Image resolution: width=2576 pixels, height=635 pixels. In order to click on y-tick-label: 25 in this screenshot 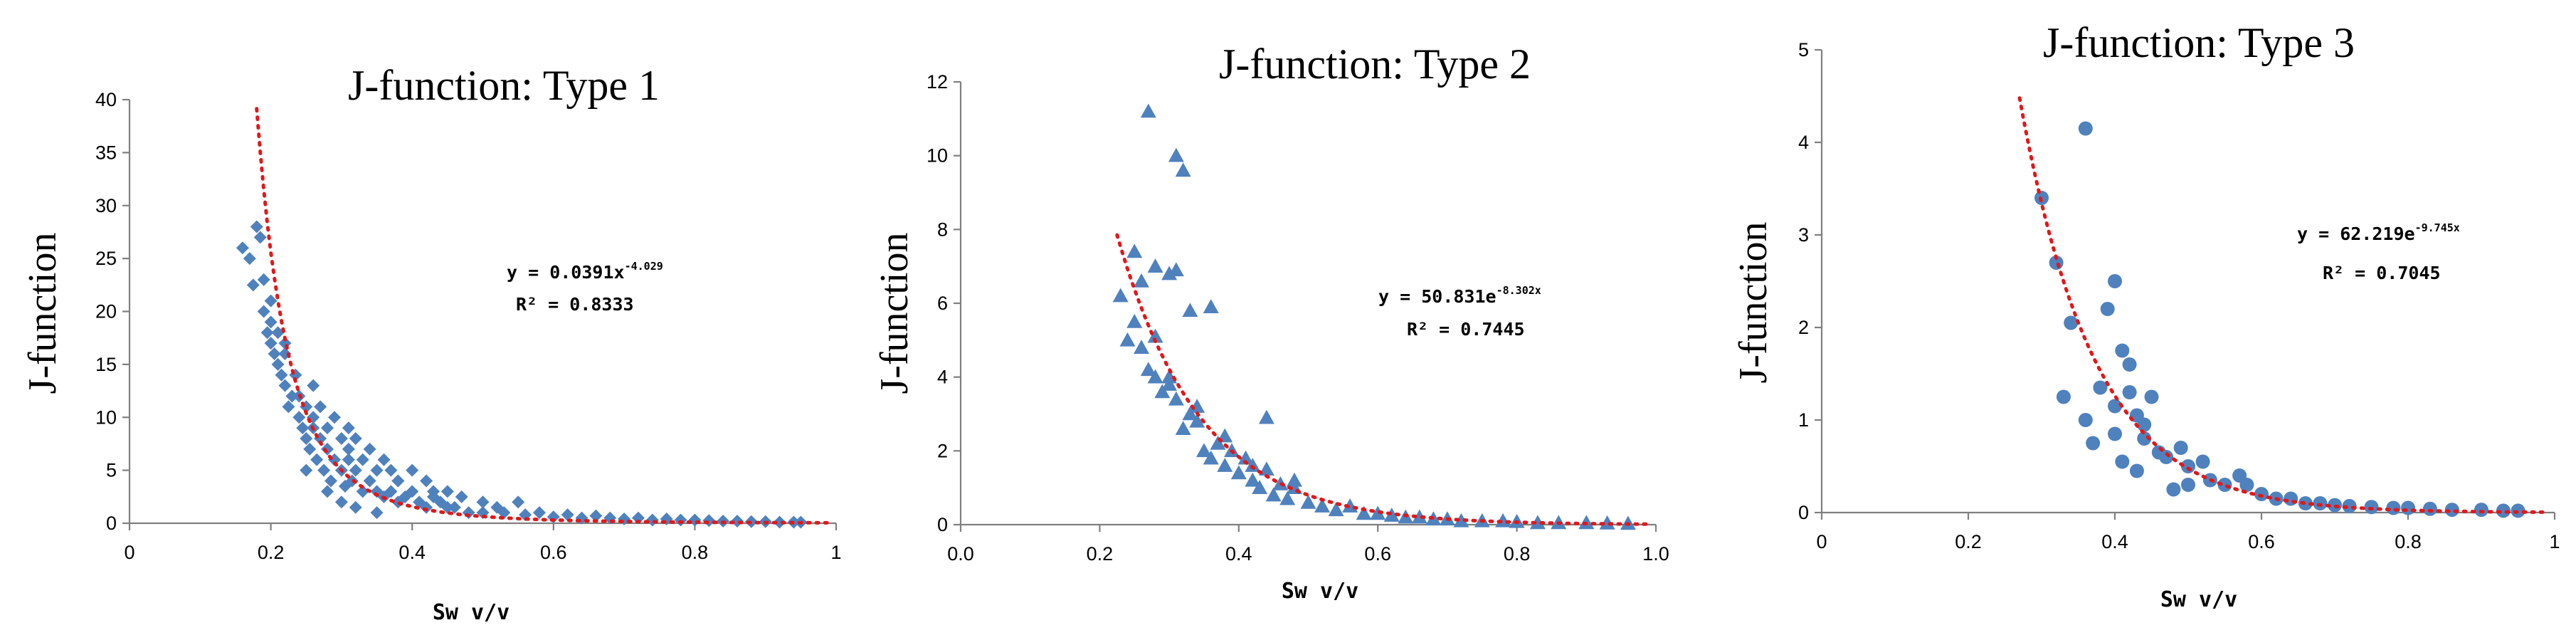, I will do `click(106, 258)`.